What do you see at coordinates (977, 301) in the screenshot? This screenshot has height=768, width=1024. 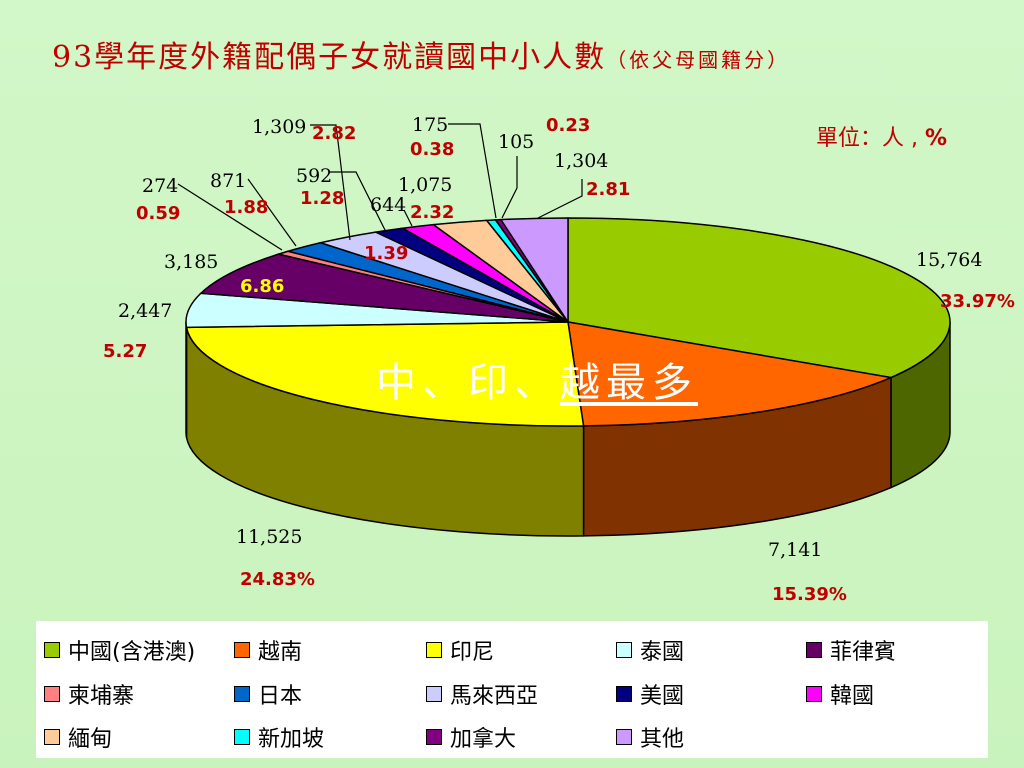 I see `percent-label-0: 33.97%` at bounding box center [977, 301].